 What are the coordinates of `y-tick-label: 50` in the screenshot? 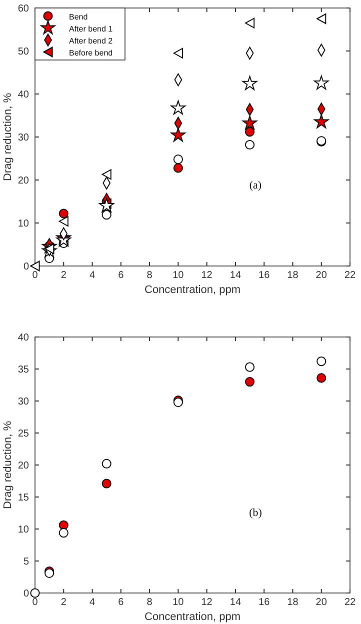 It's located at (24, 52).